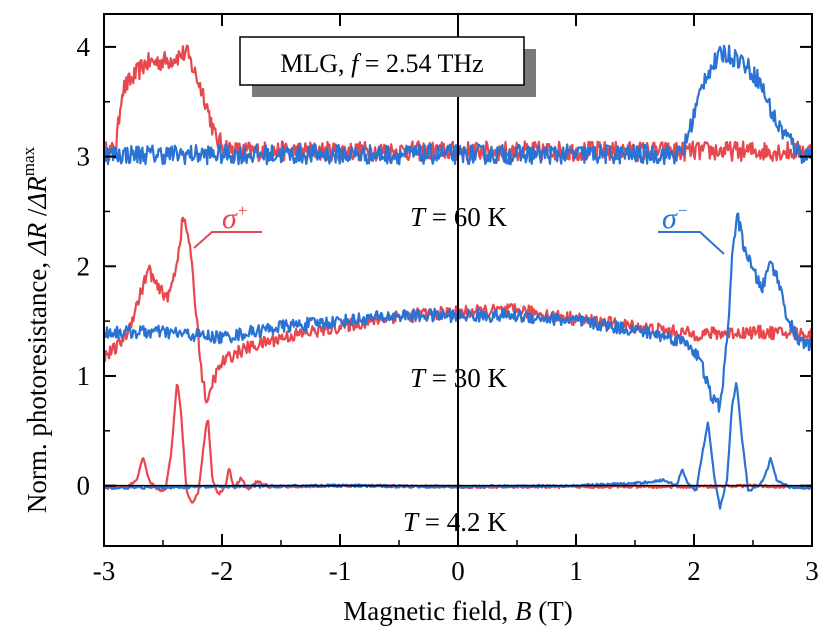  What do you see at coordinates (104, 571) in the screenshot?
I see `x-tick-label: -3` at bounding box center [104, 571].